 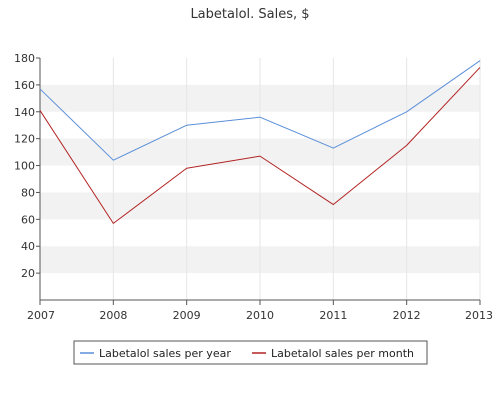 I want to click on x-tick-label: 2010, so click(x=260, y=315).